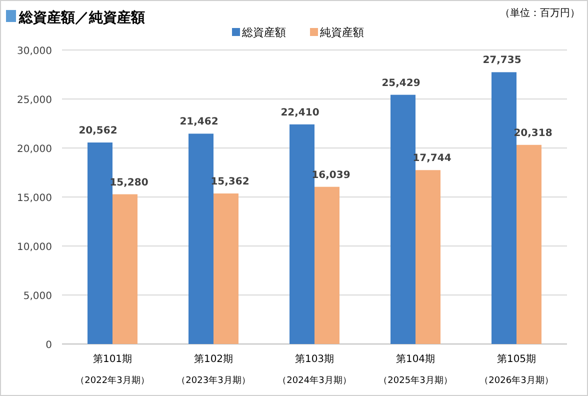 The width and height of the screenshot is (588, 396). I want to click on y-tick-label: 15,000, so click(34, 198).